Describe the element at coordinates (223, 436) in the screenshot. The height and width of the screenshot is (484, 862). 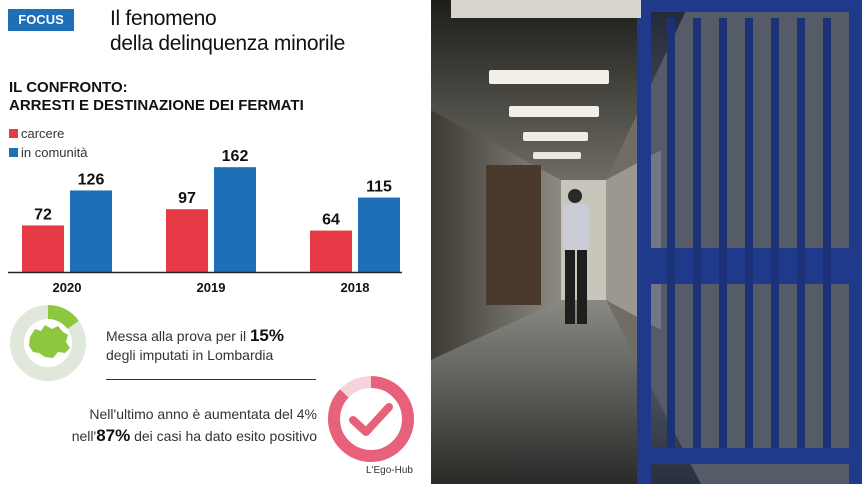
I see `stat2-suffix: dei casi ha dato esito positivo` at that location.